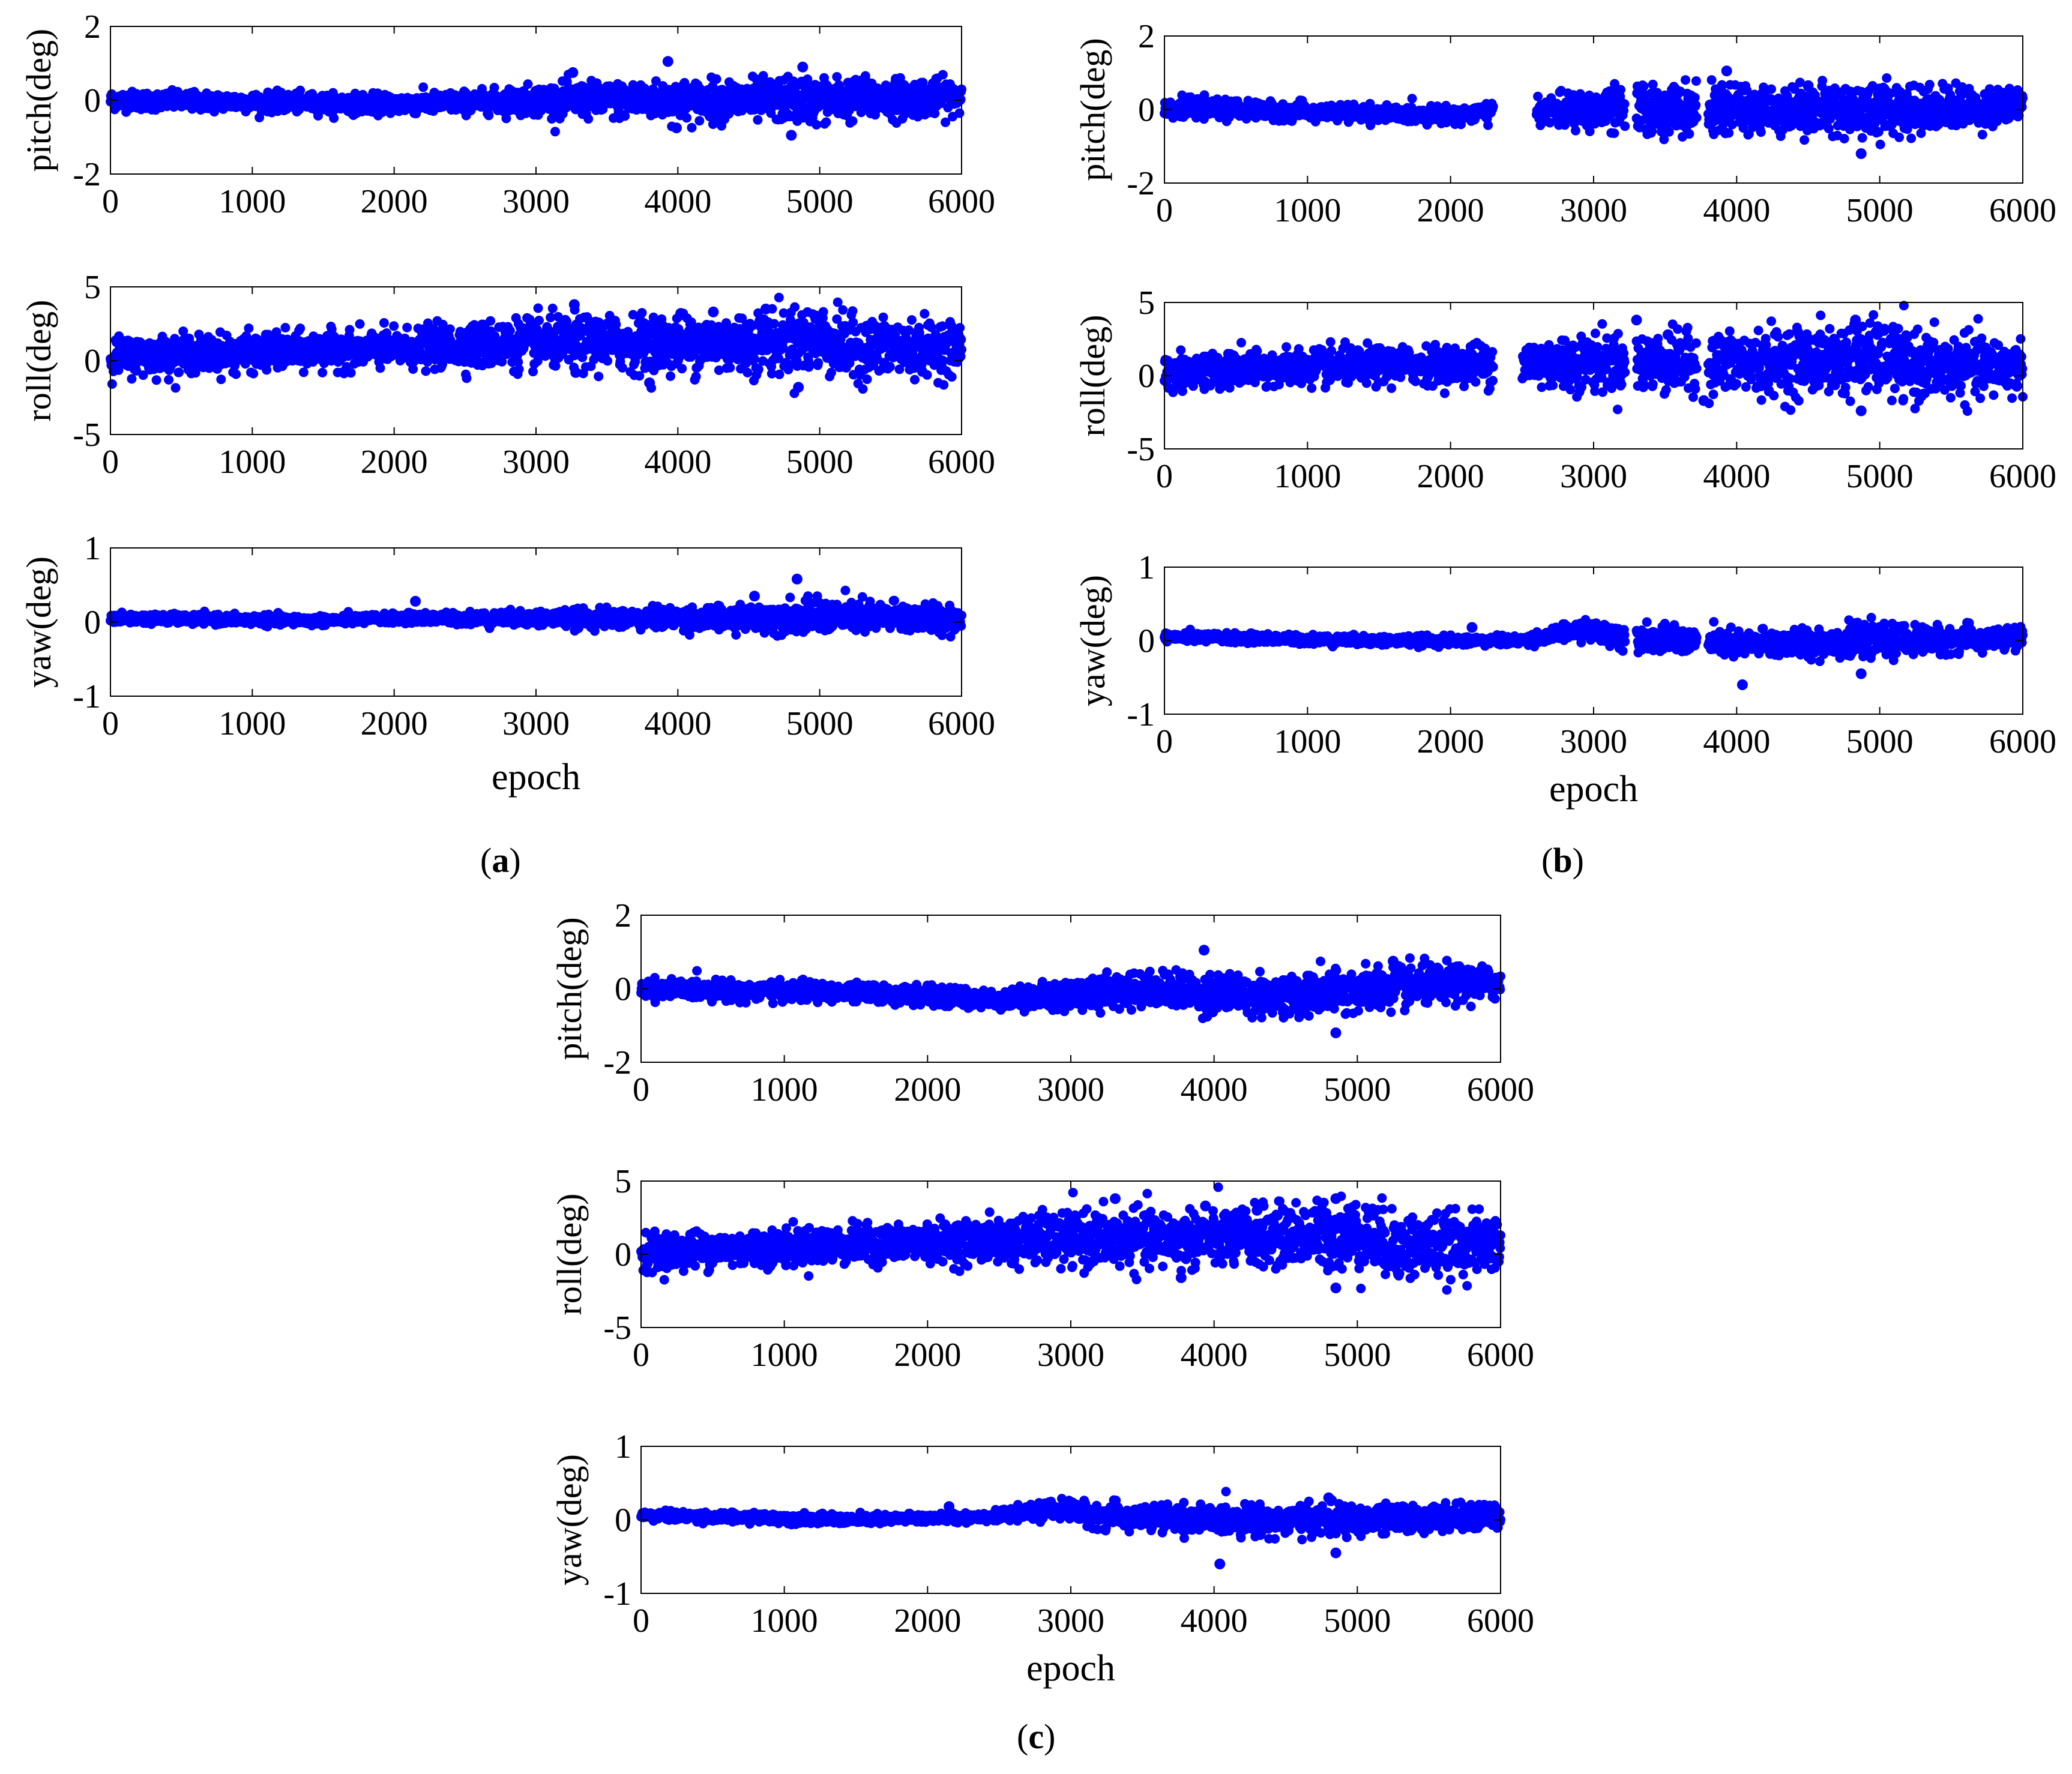  What do you see at coordinates (394, 463) in the screenshot?
I see `x-tick-label: 2000` at bounding box center [394, 463].